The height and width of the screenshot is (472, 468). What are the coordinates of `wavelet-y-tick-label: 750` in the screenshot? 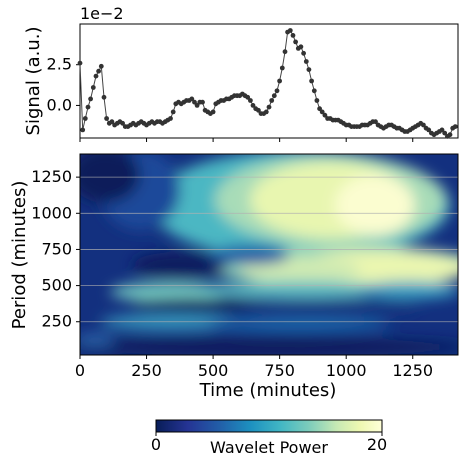 It's located at (56, 248).